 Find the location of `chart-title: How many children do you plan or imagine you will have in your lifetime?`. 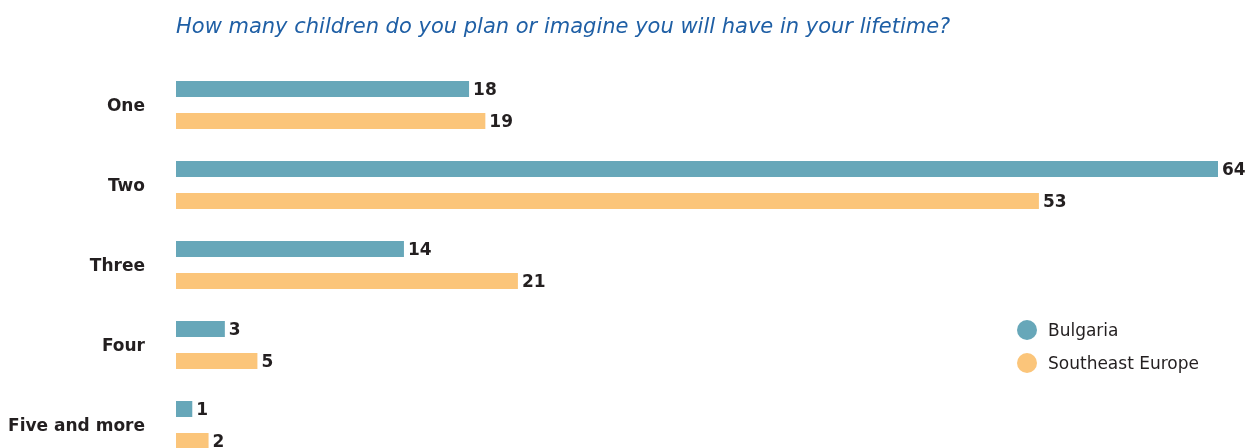

chart-title: How many children do you plan or imagine you will have in your lifetime? is located at coordinates (563, 26).